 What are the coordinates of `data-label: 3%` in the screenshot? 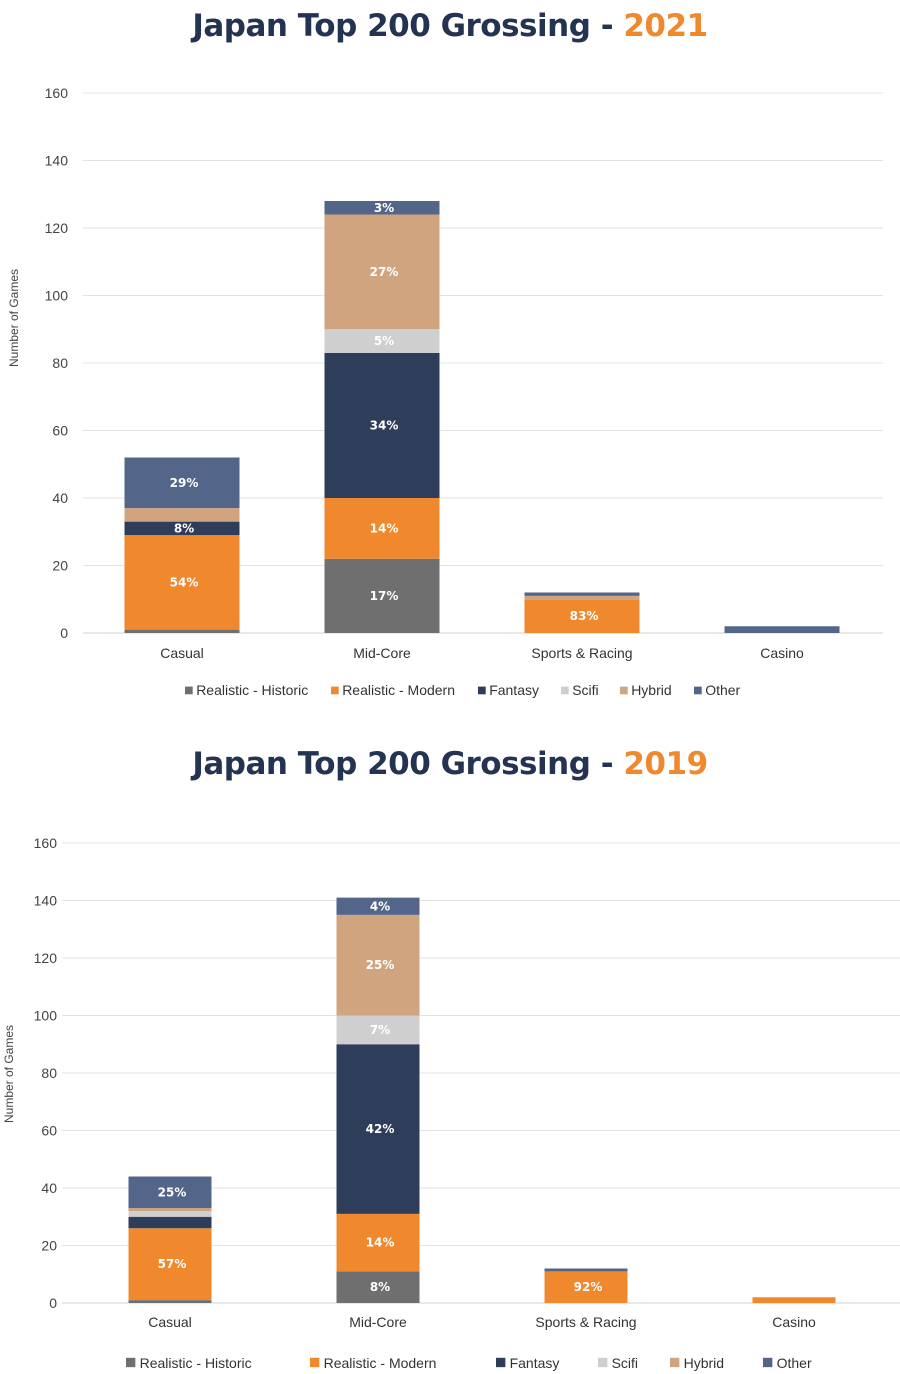 It's located at (384, 208).